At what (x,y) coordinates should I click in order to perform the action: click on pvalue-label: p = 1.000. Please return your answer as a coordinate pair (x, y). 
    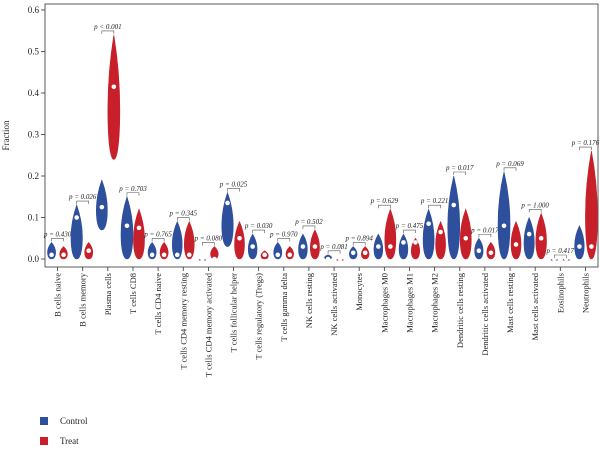
    Looking at the image, I should click on (534, 205).